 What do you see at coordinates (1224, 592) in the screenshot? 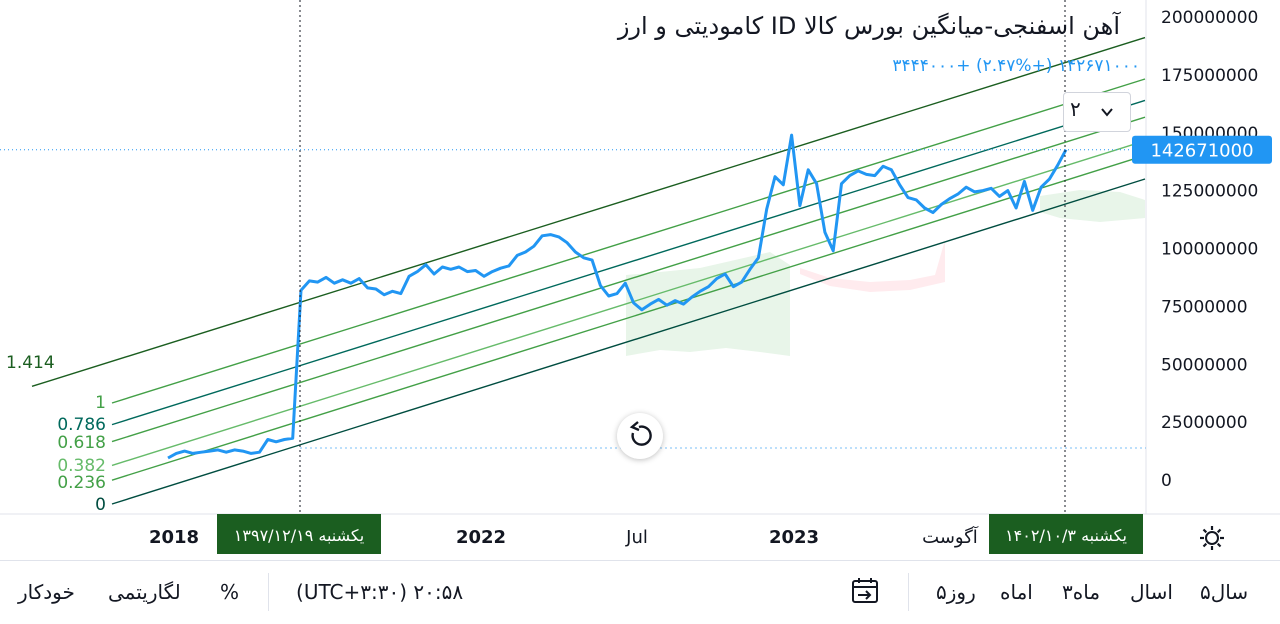
I see `range-5y: ۵سال` at bounding box center [1224, 592].